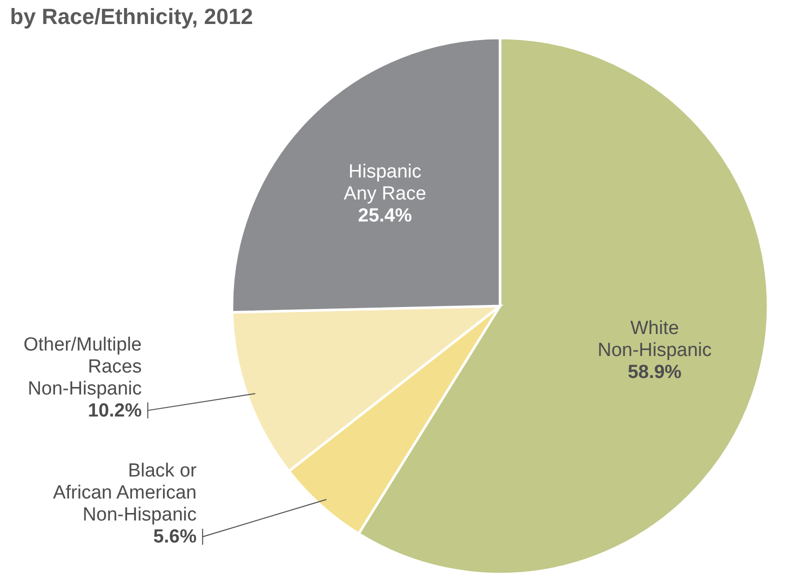  Describe the element at coordinates (82, 367) in the screenshot. I see `slice-label: Other/Multiple Races Non-Hispanic` at that location.